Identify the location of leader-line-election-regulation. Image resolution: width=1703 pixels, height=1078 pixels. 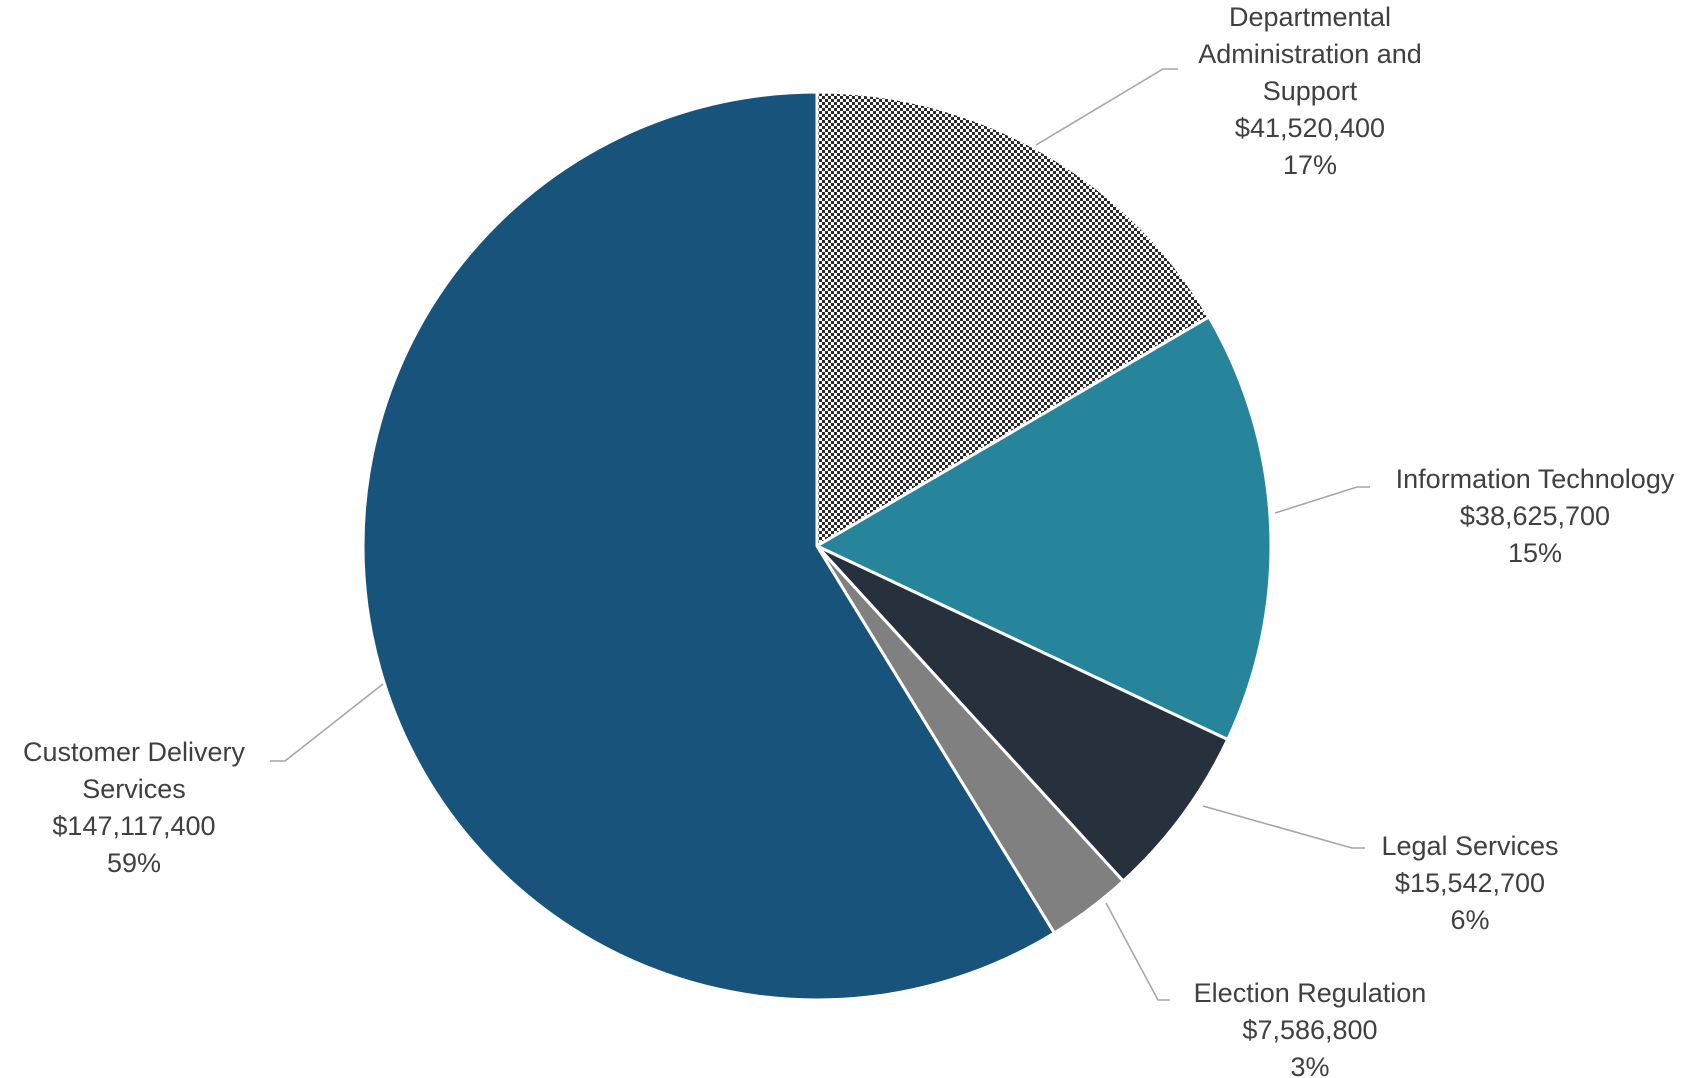
(1137, 951).